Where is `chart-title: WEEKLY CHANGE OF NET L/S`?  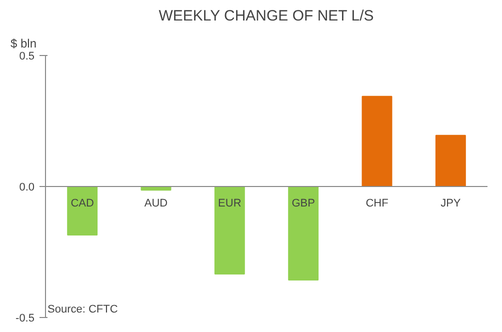
chart-title: WEEKLY CHANGE OF NET L/S is located at coordinates (266, 16).